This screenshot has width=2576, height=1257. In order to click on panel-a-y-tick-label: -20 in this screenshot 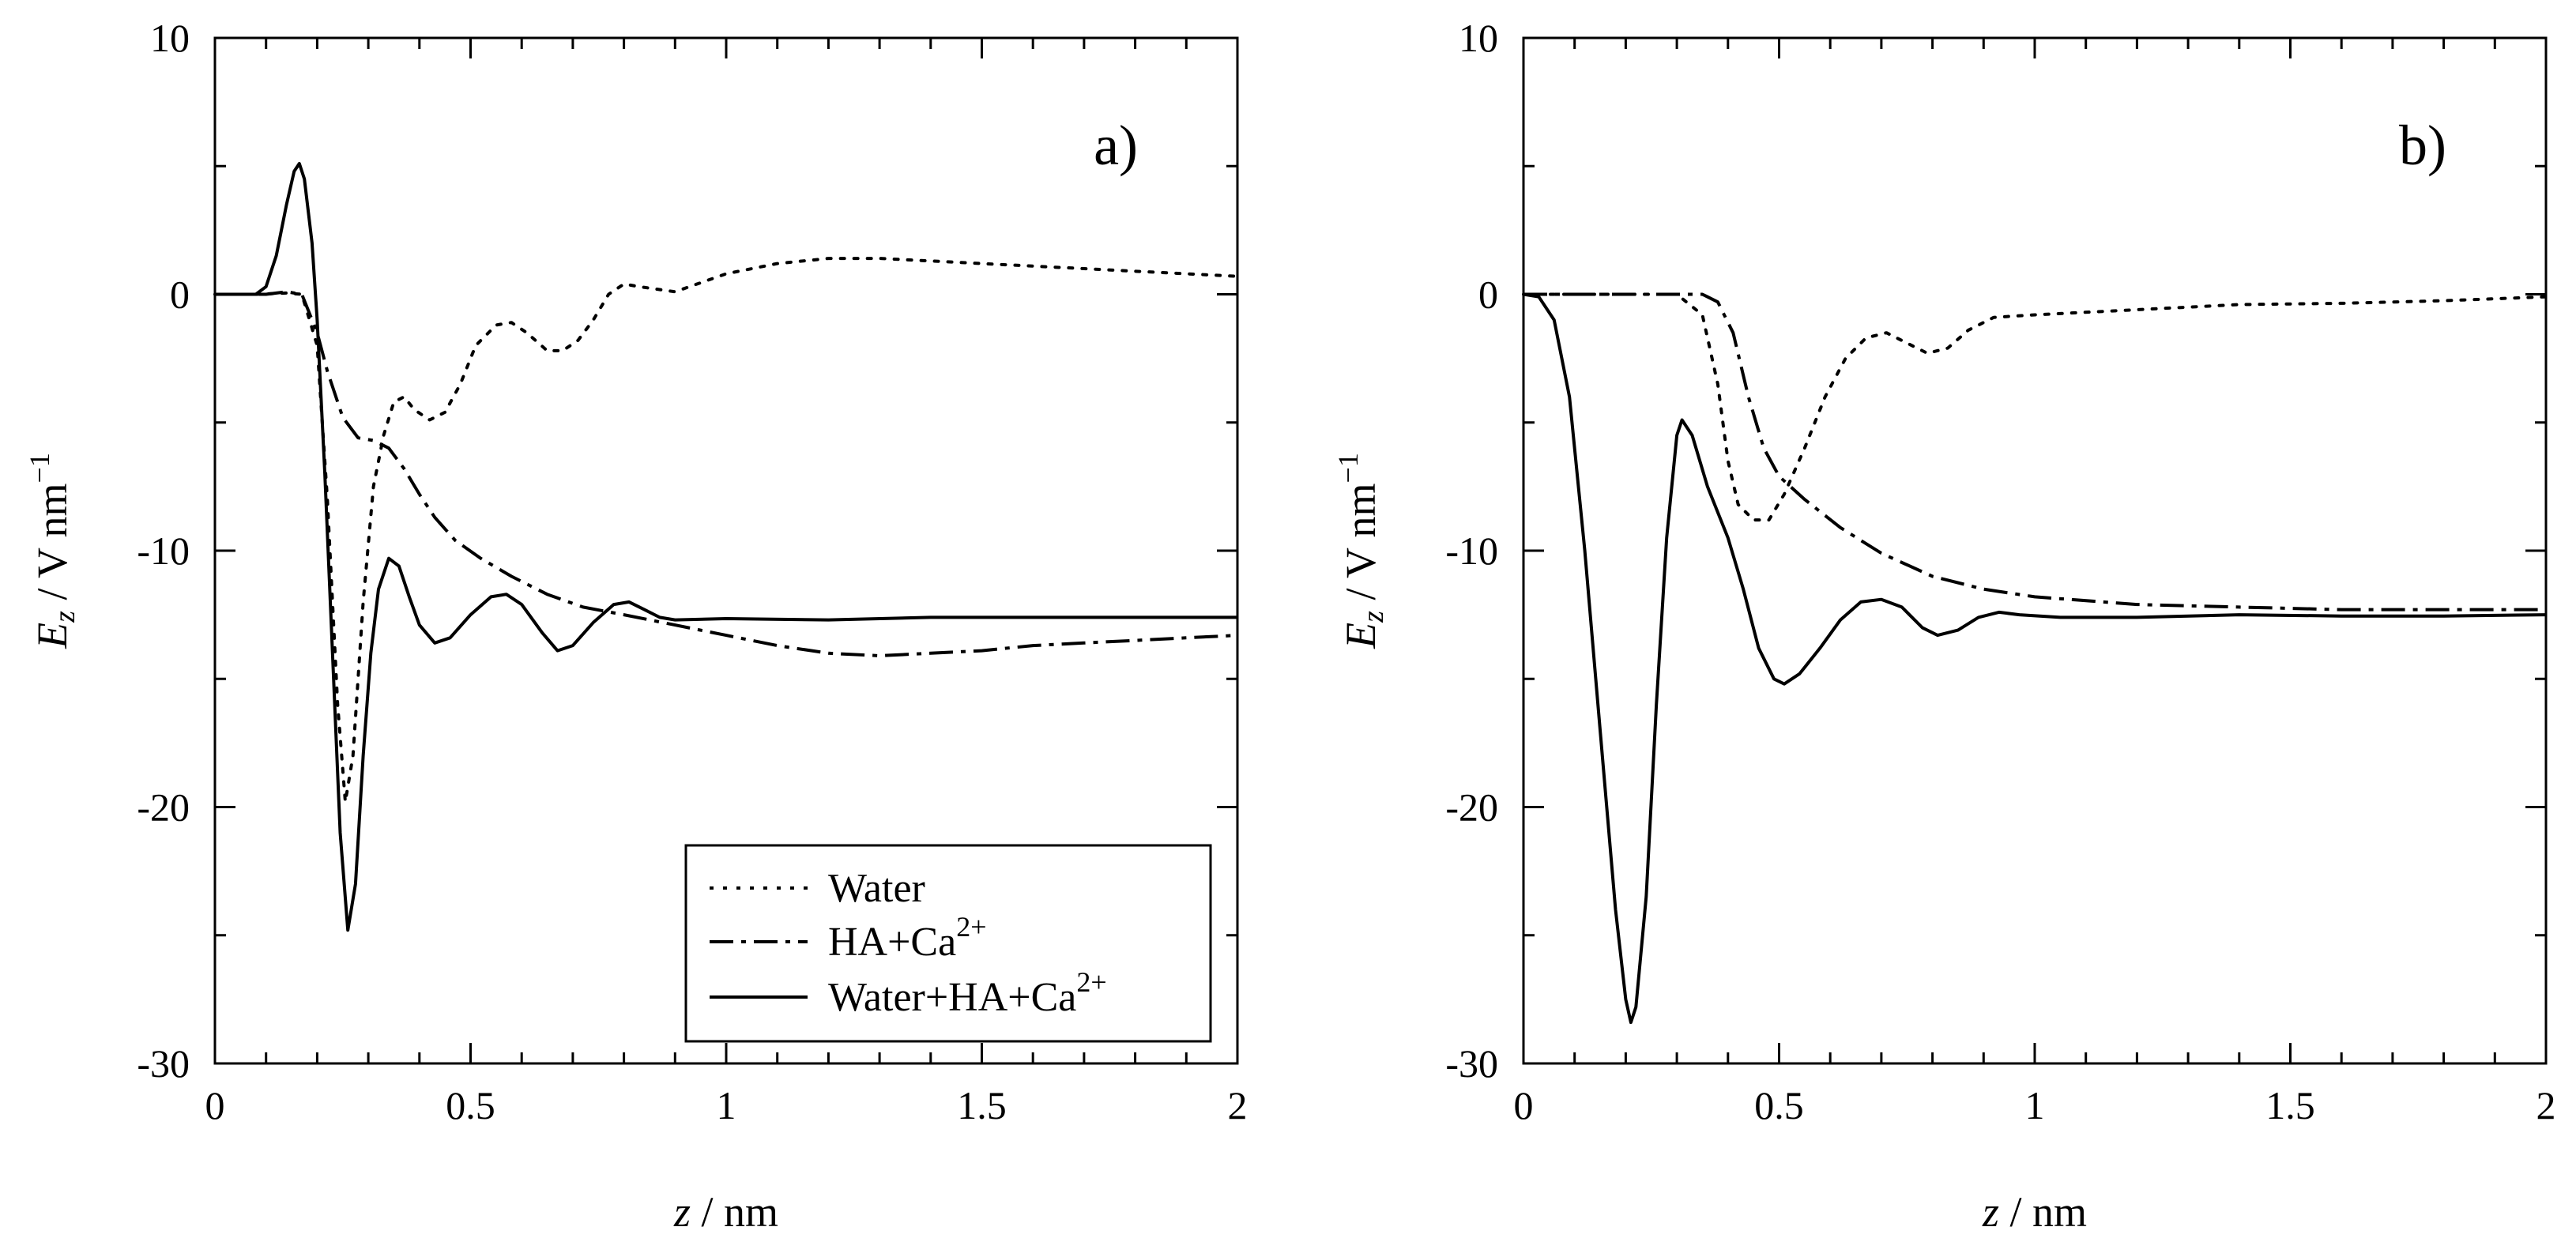, I will do `click(163, 807)`.